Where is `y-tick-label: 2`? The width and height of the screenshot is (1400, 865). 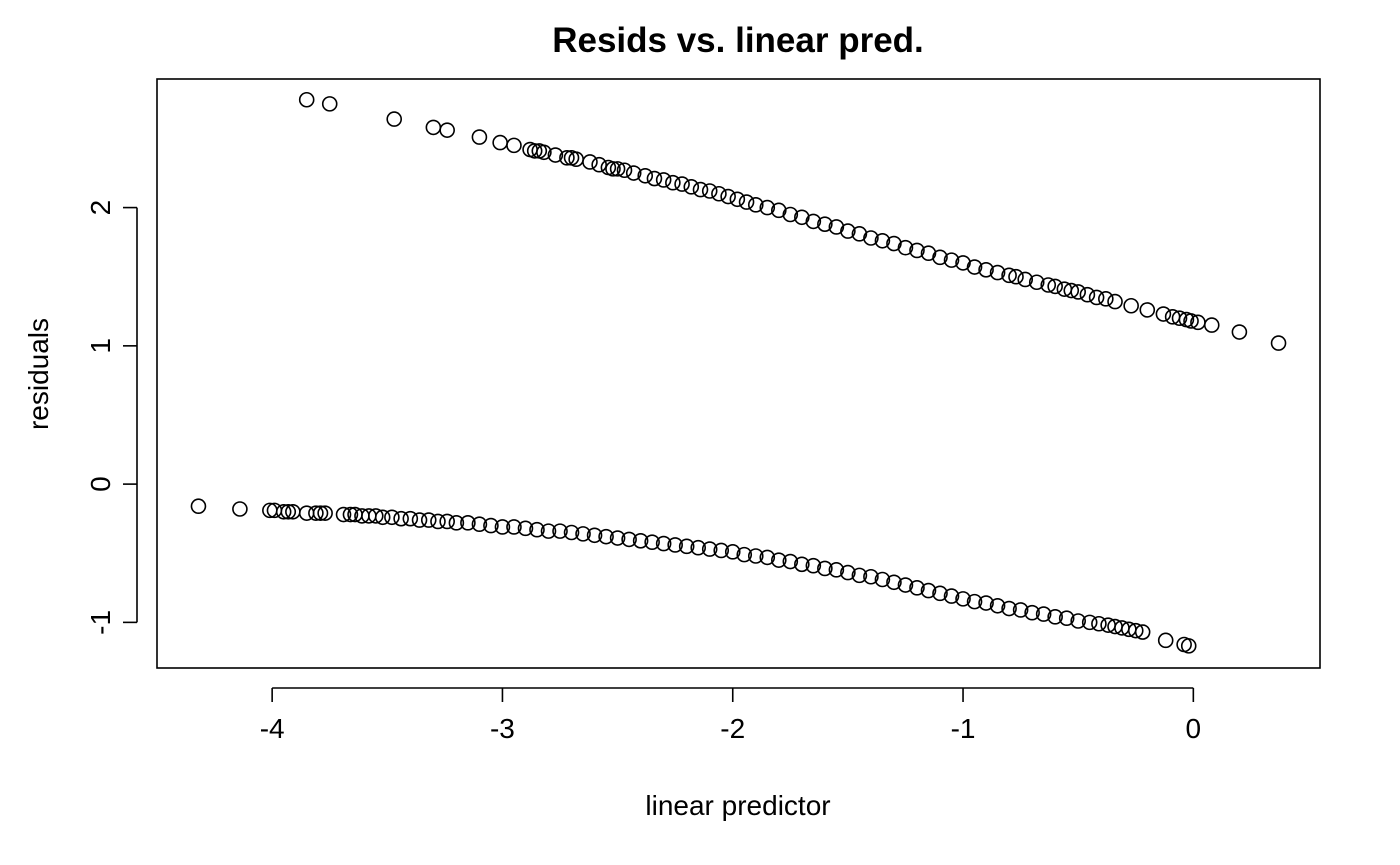
y-tick-label: 2 is located at coordinates (100, 208).